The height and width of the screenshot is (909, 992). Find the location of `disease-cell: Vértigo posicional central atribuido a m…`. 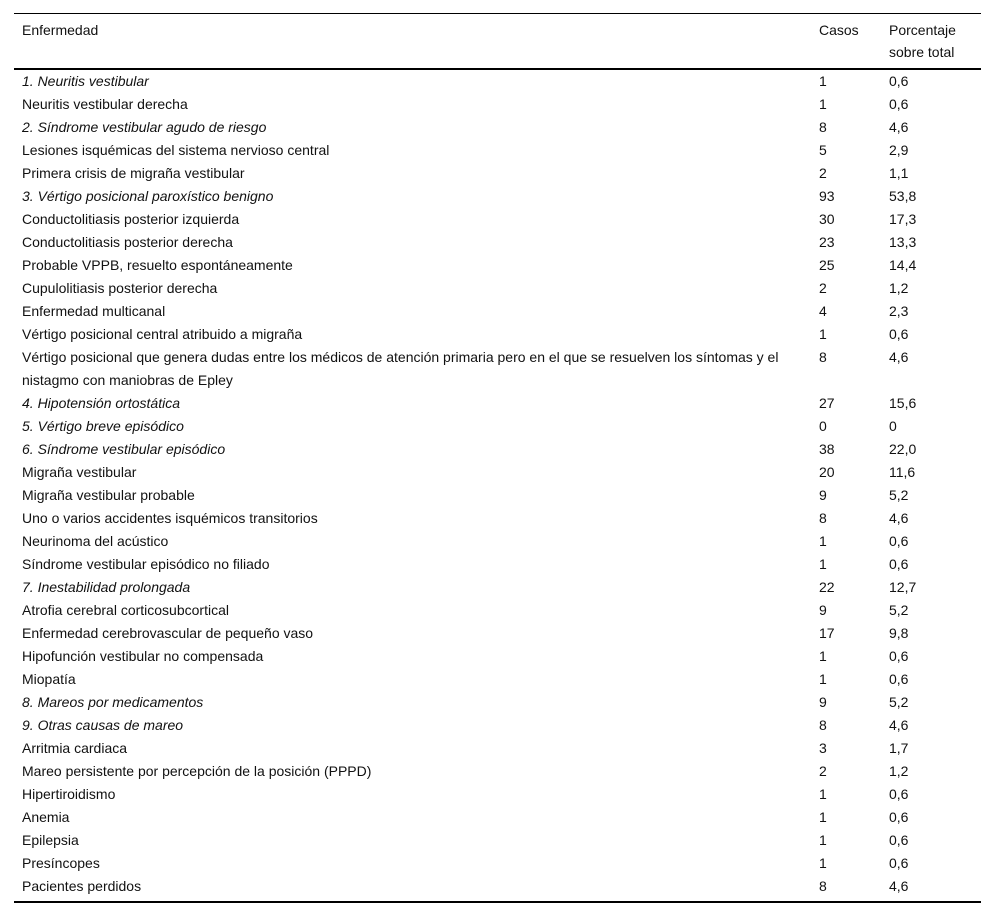

disease-cell: Vértigo posicional central atribuido a m… is located at coordinates (162, 334).